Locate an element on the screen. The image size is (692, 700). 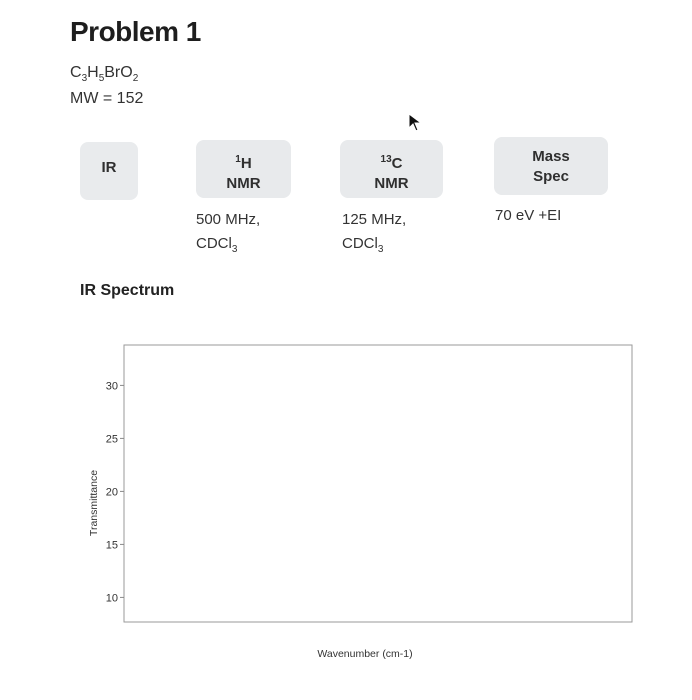
y-axis-label: Transmittance is located at coordinates (94, 503).